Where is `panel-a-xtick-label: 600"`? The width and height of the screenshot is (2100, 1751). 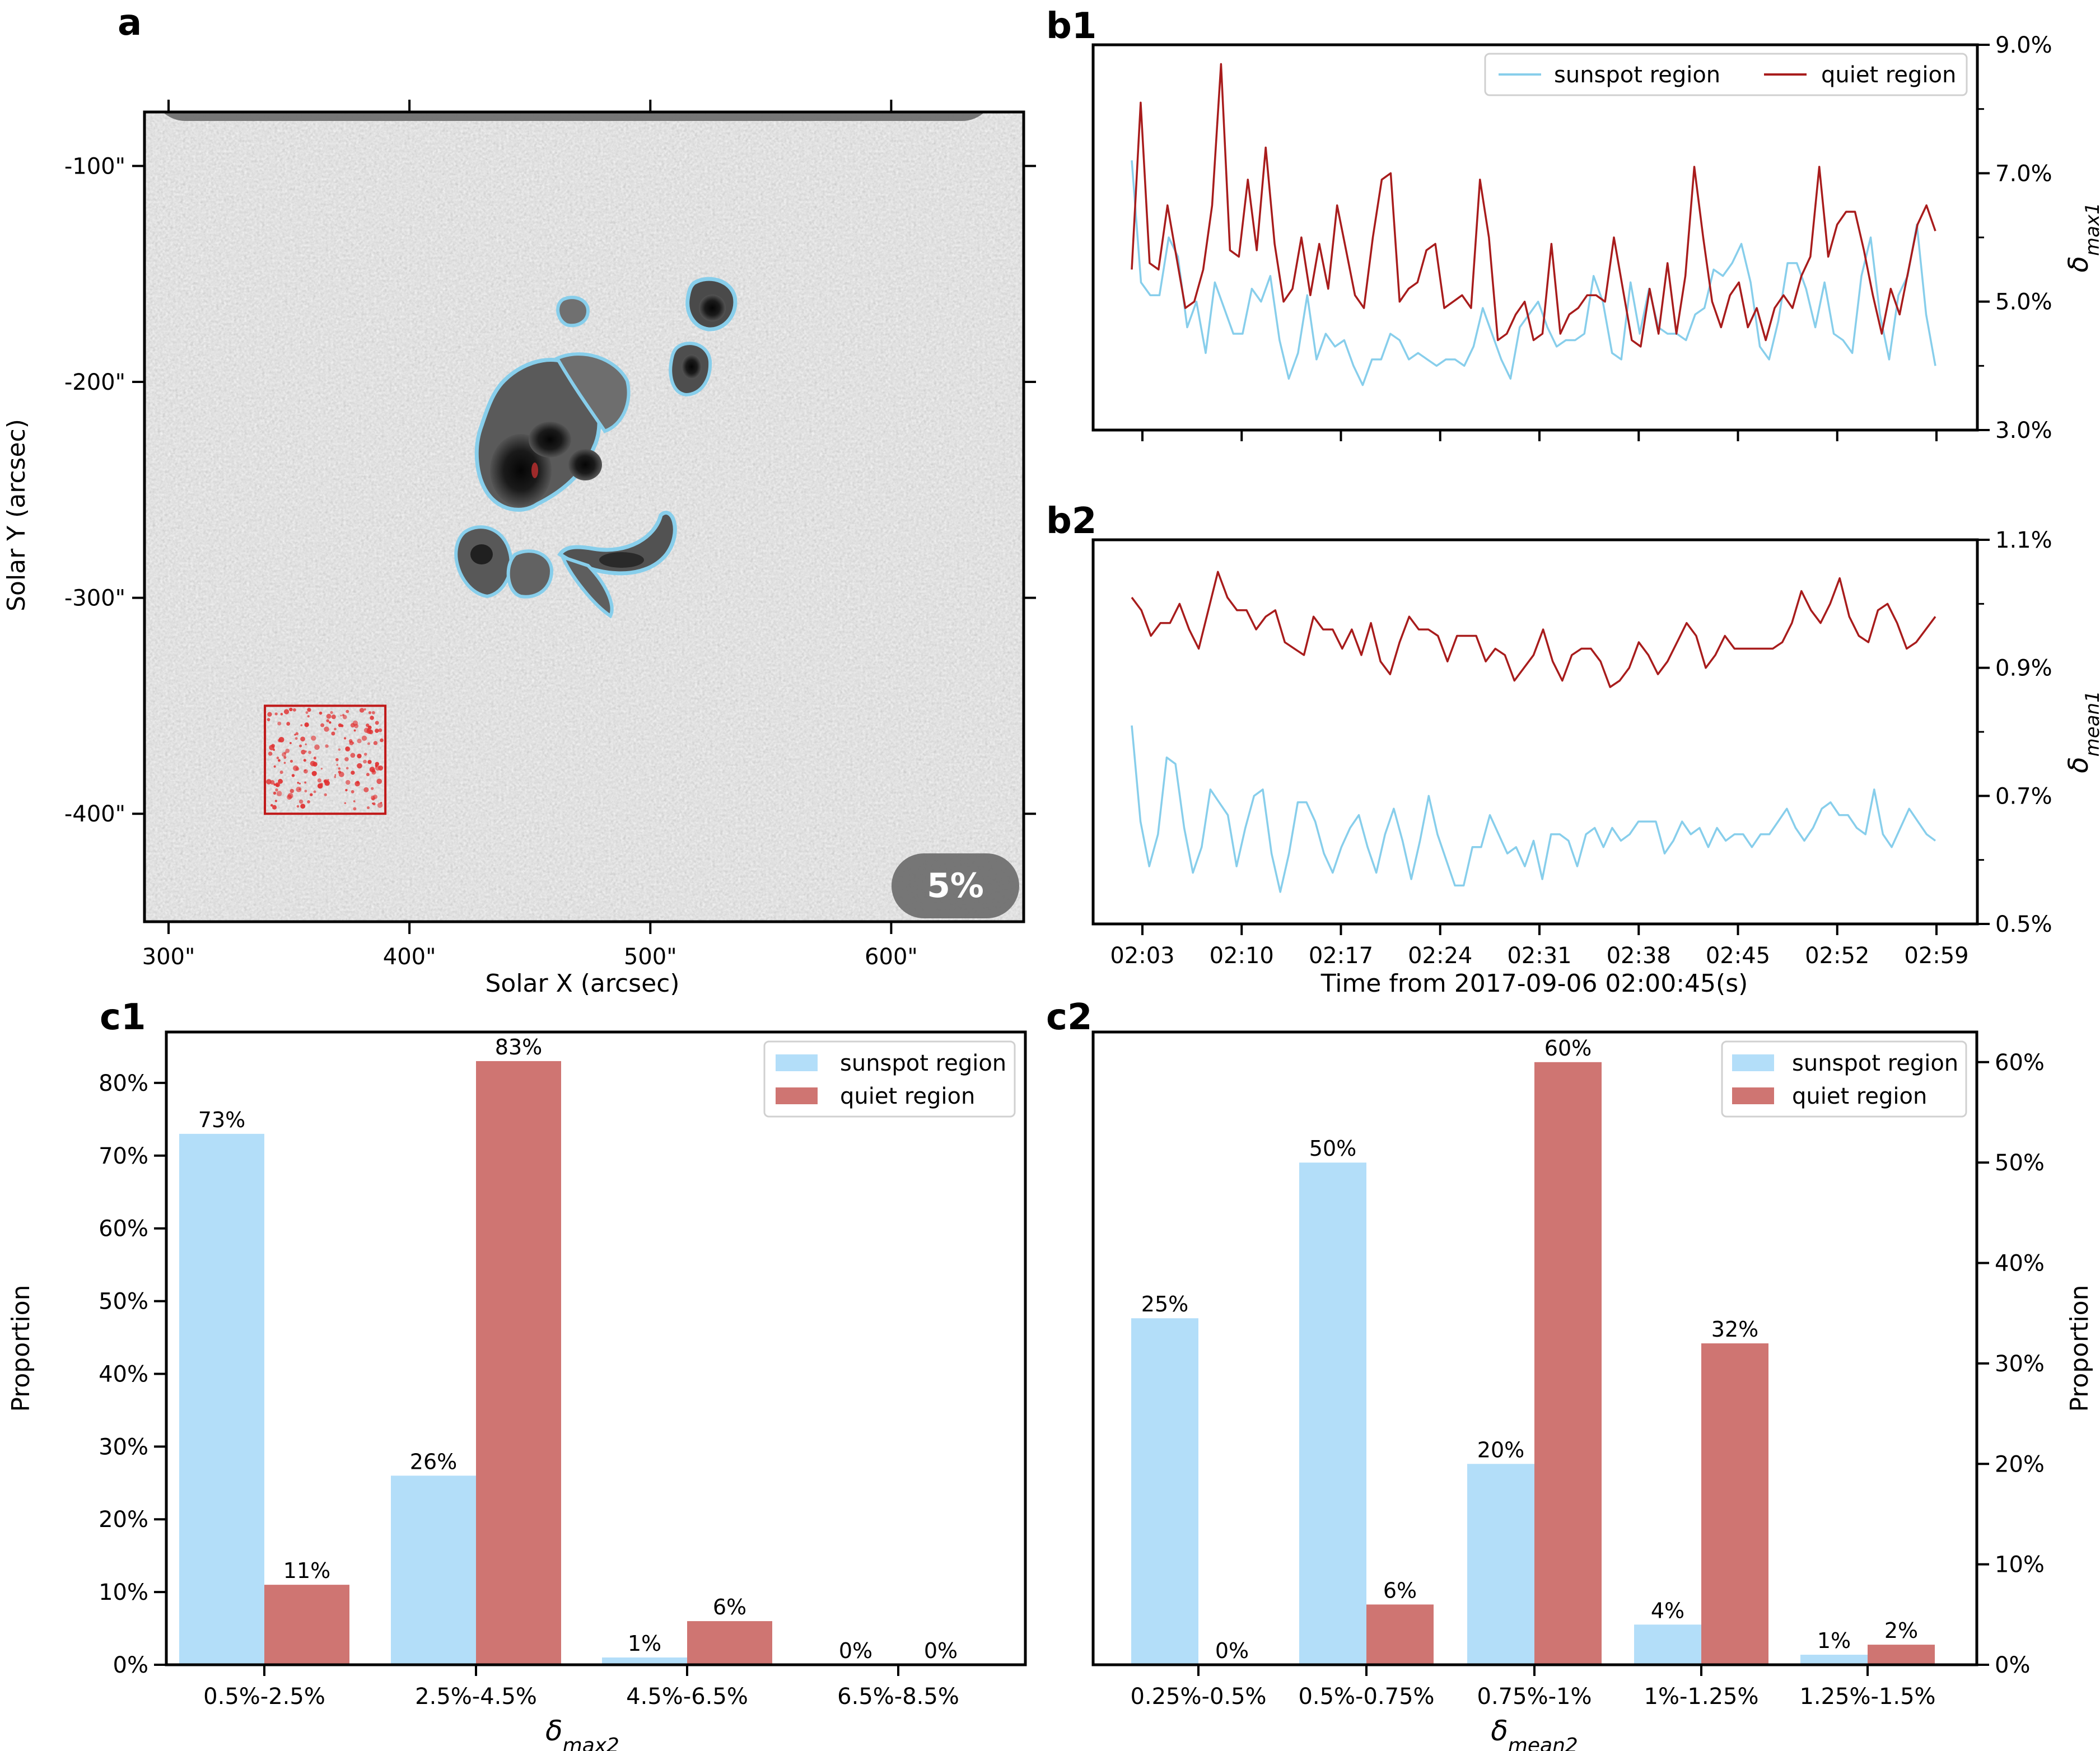
panel-a-xtick-label: 600" is located at coordinates (892, 957).